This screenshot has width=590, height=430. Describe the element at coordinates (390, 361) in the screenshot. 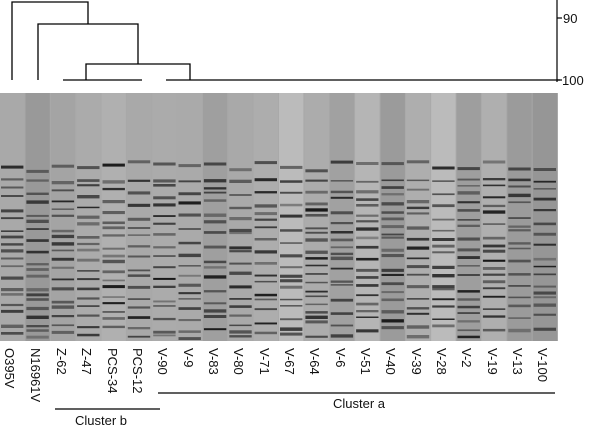

I see `lane-label: V-40` at that location.